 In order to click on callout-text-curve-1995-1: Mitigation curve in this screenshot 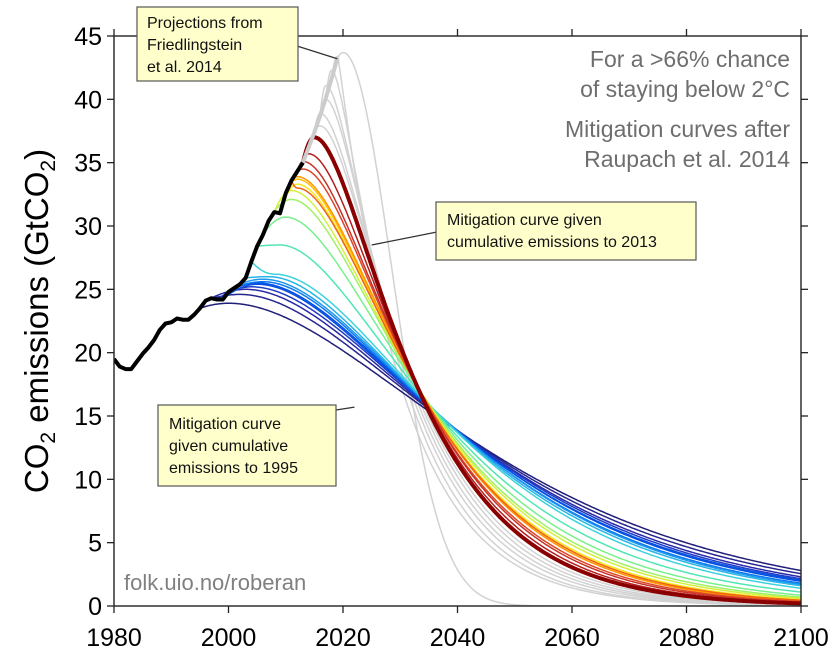, I will do `click(225, 424)`.